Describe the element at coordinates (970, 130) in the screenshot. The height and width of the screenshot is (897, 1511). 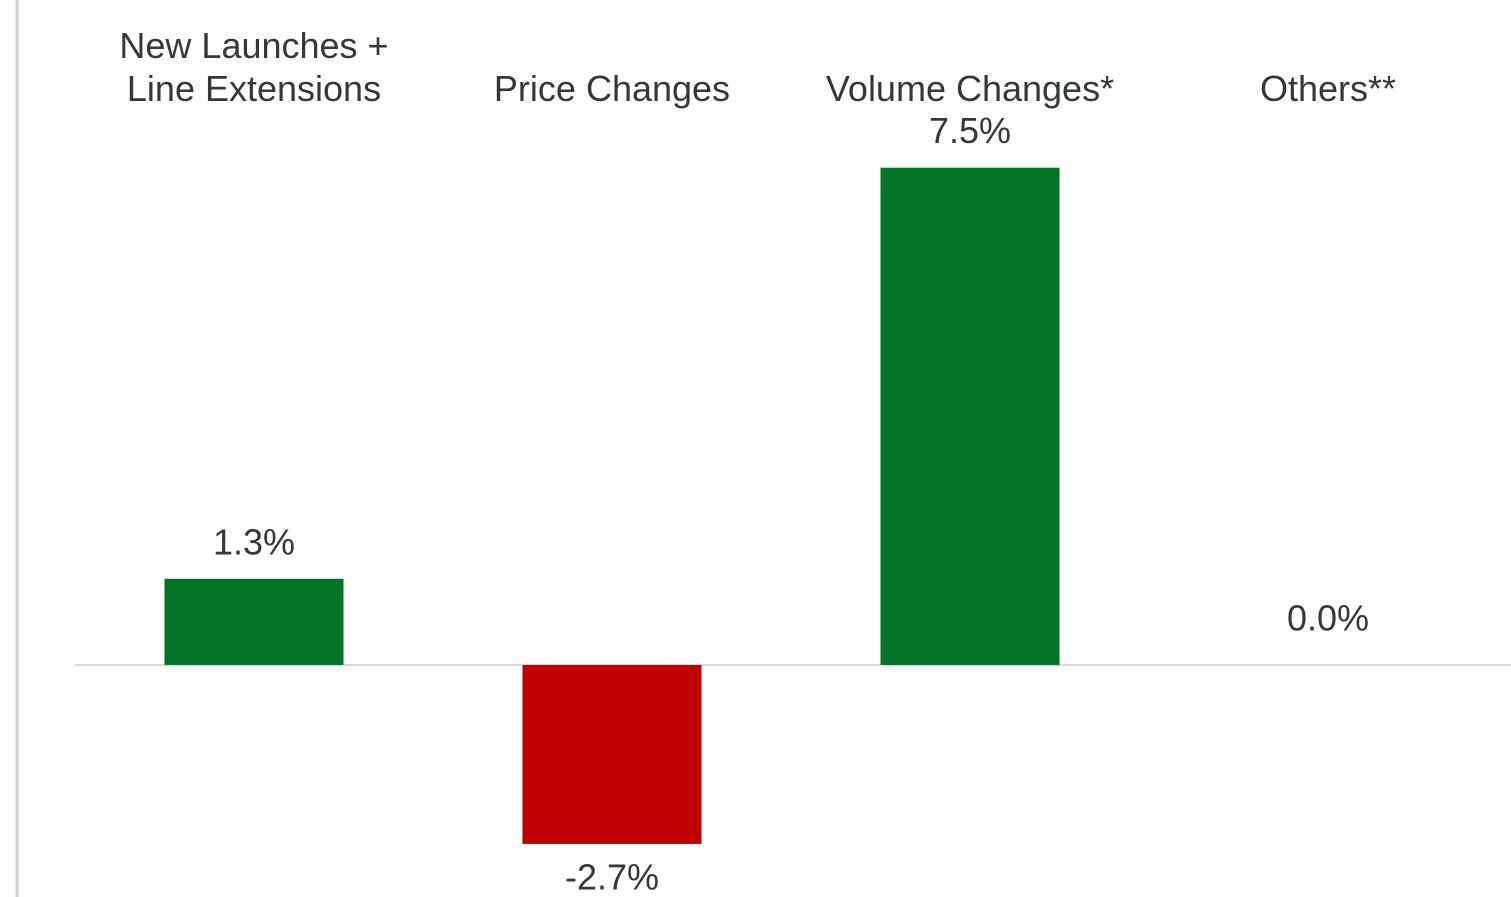
I see `value-label: 7.5%` at that location.